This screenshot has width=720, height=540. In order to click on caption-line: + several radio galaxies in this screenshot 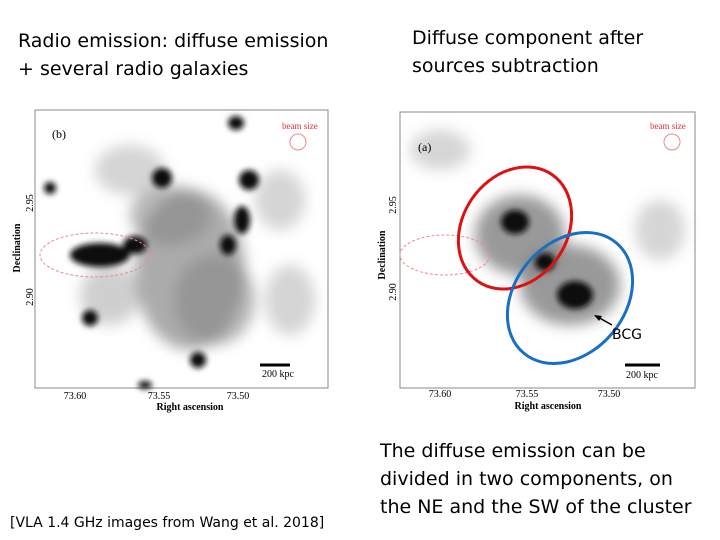, I will do `click(133, 69)`.